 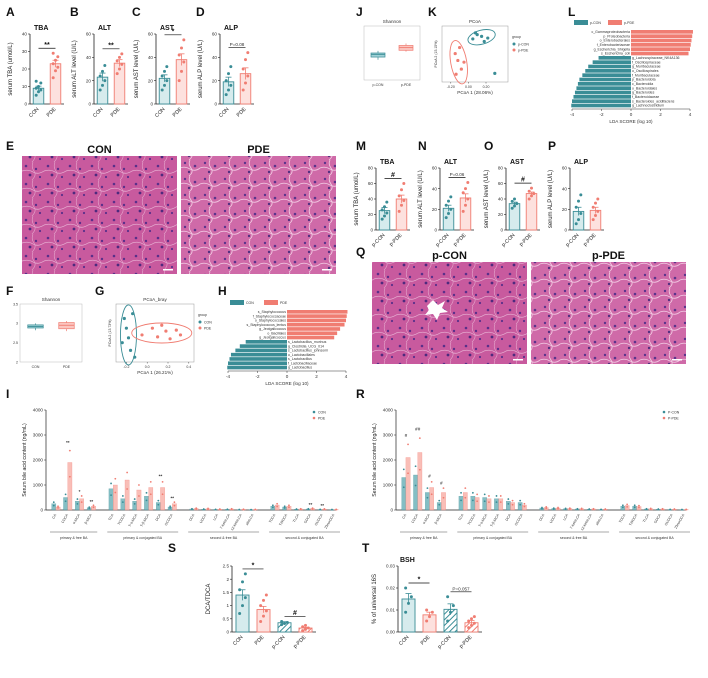 I want to click on chart-title: AST, so click(x=167, y=28).